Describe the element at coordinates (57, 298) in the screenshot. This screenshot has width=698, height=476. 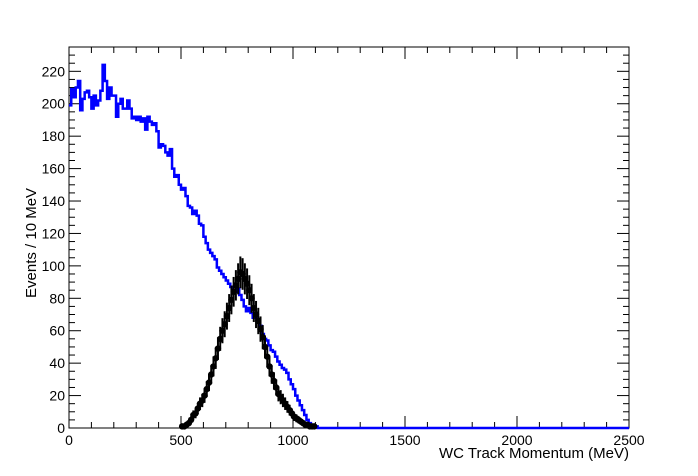
I see `y-tick-label: 80` at that location.